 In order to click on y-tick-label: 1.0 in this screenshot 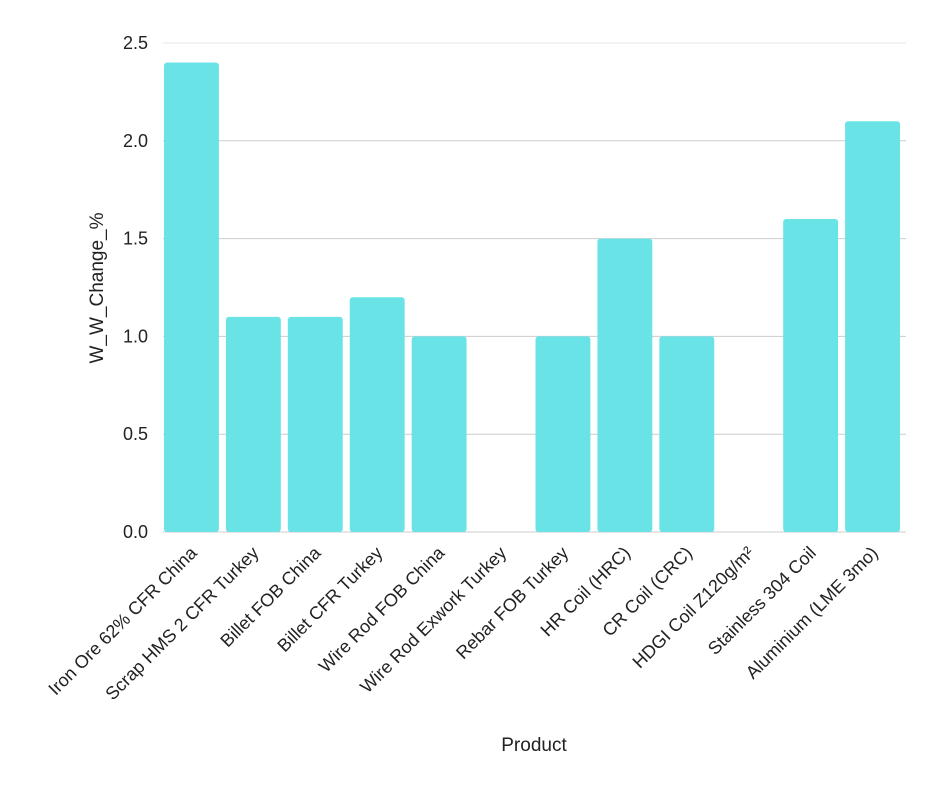, I will do `click(135, 336)`.